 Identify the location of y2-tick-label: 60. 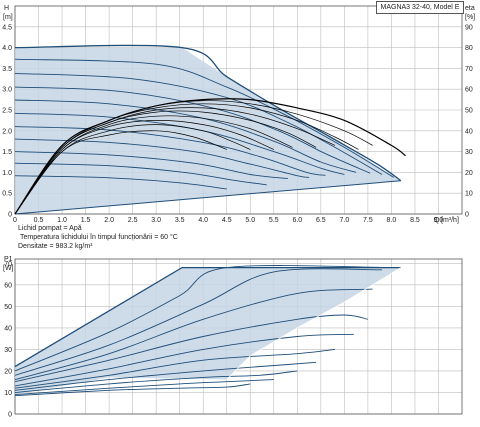
(469, 90).